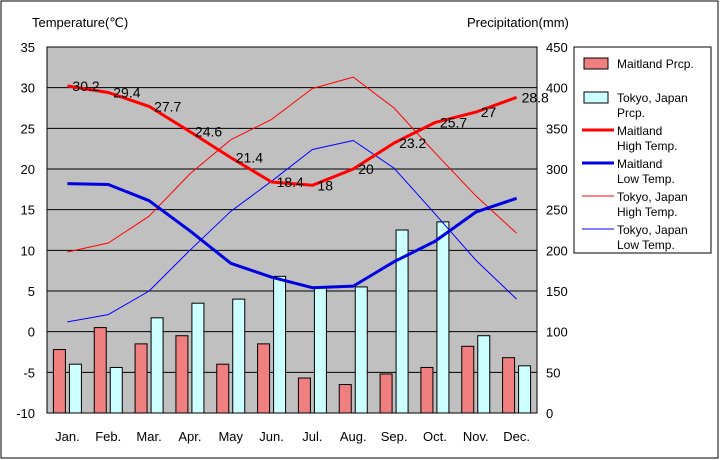 Image resolution: width=720 pixels, height=460 pixels. Describe the element at coordinates (126, 93) in the screenshot. I see `data-label: 29.4` at that location.